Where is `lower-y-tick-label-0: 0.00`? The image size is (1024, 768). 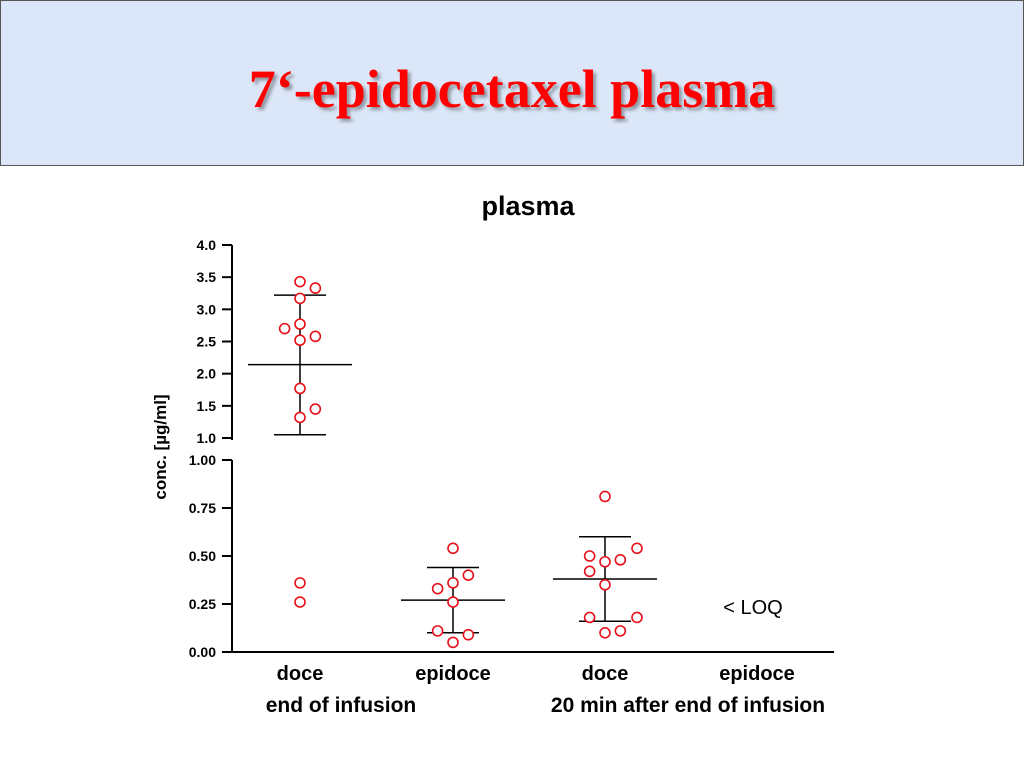 lower-y-tick-label-0: 0.00 is located at coordinates (202, 652).